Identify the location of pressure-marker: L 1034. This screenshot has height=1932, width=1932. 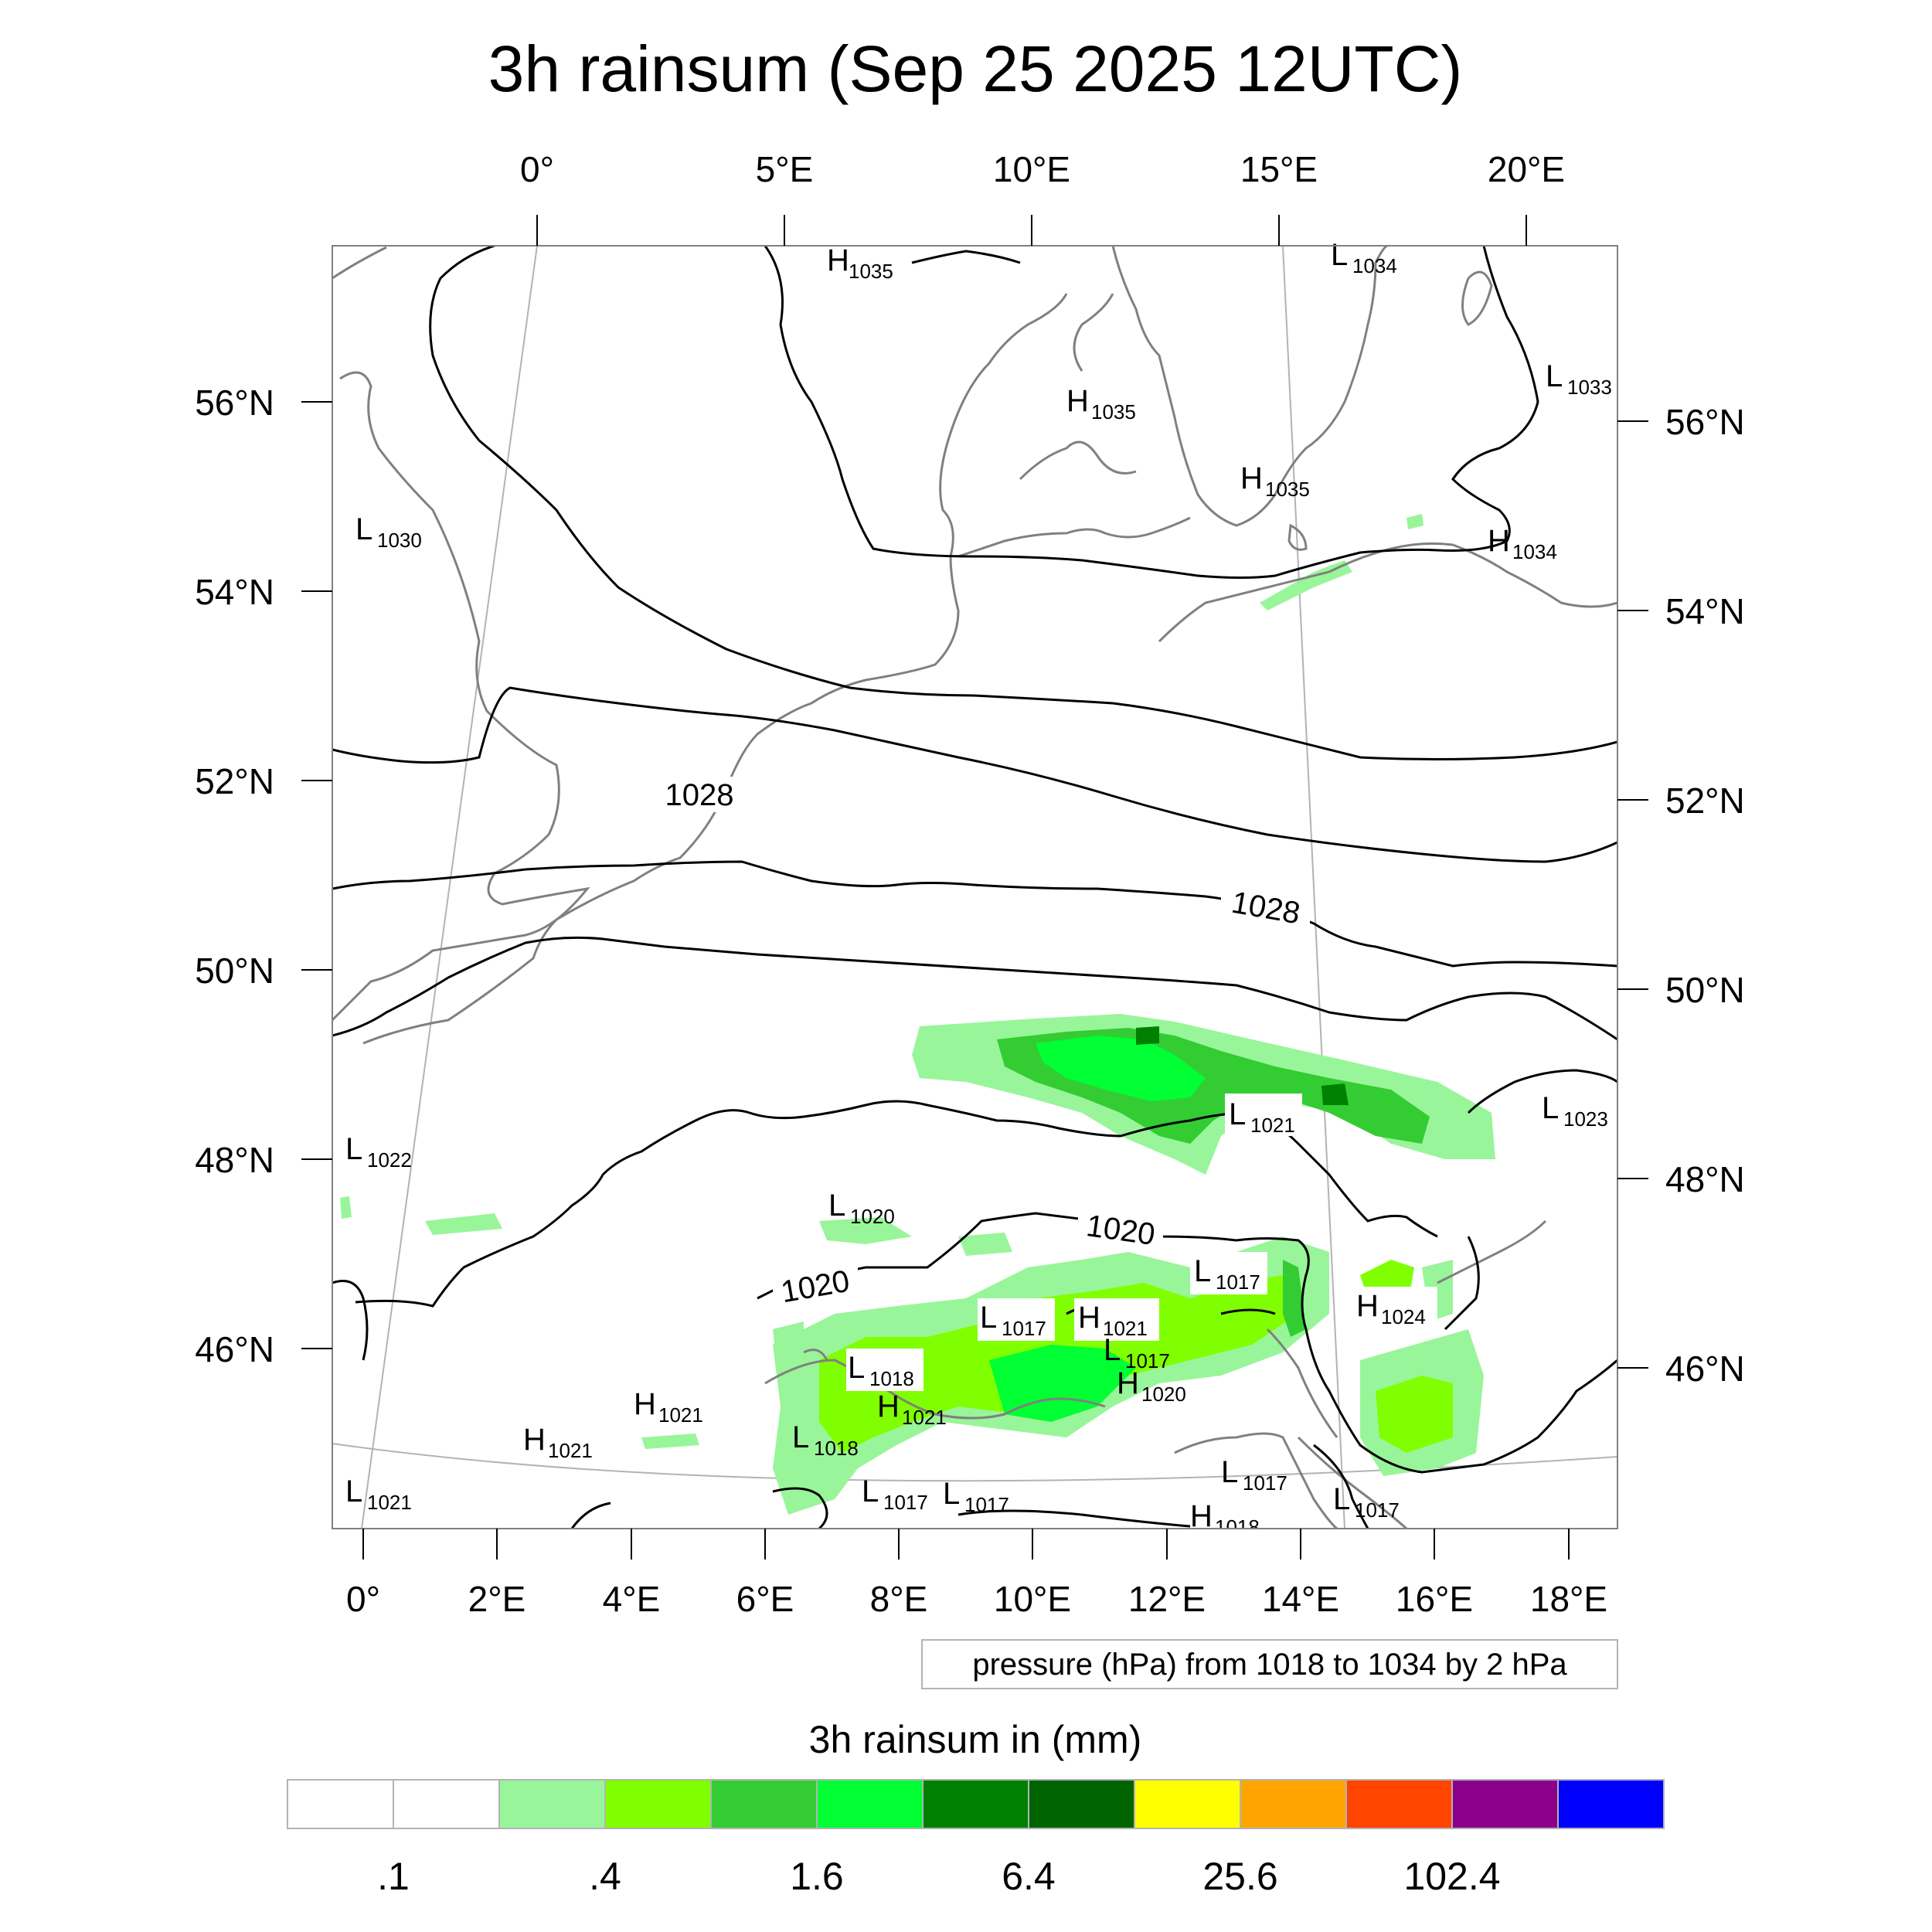
(1364, 257).